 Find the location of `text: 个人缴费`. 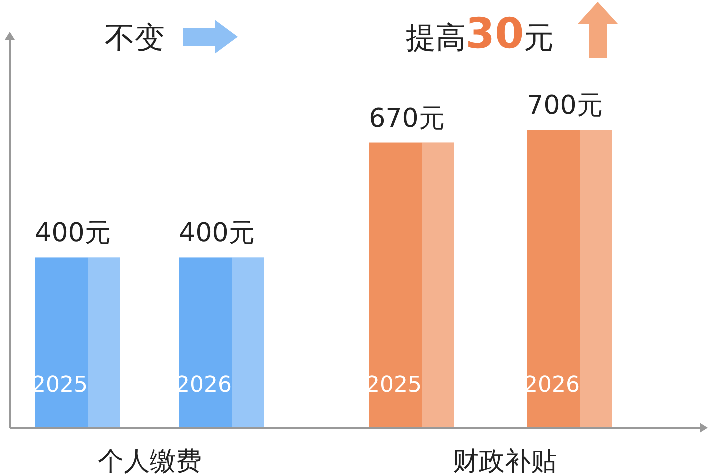

text: 个人缴费 is located at coordinates (150, 460).